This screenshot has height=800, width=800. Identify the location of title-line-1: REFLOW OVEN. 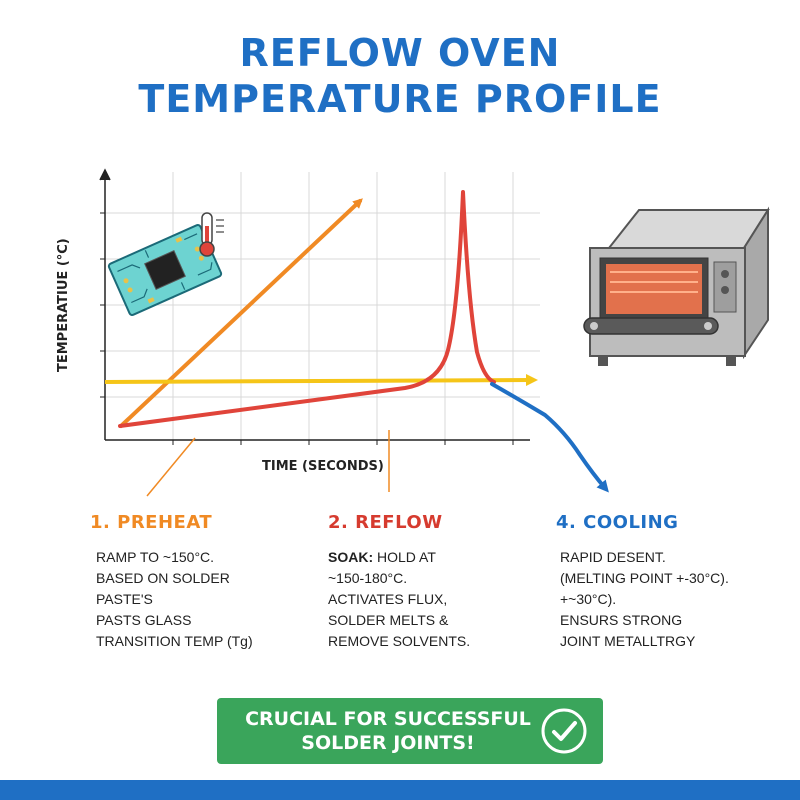
(400, 53).